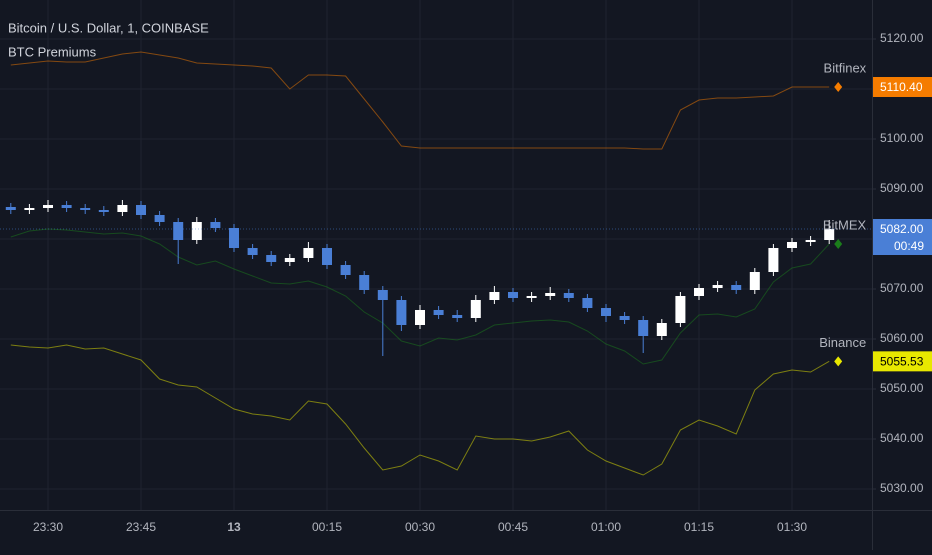  Describe the element at coordinates (327, 527) in the screenshot. I see `x-tick-label: 00:15` at that location.